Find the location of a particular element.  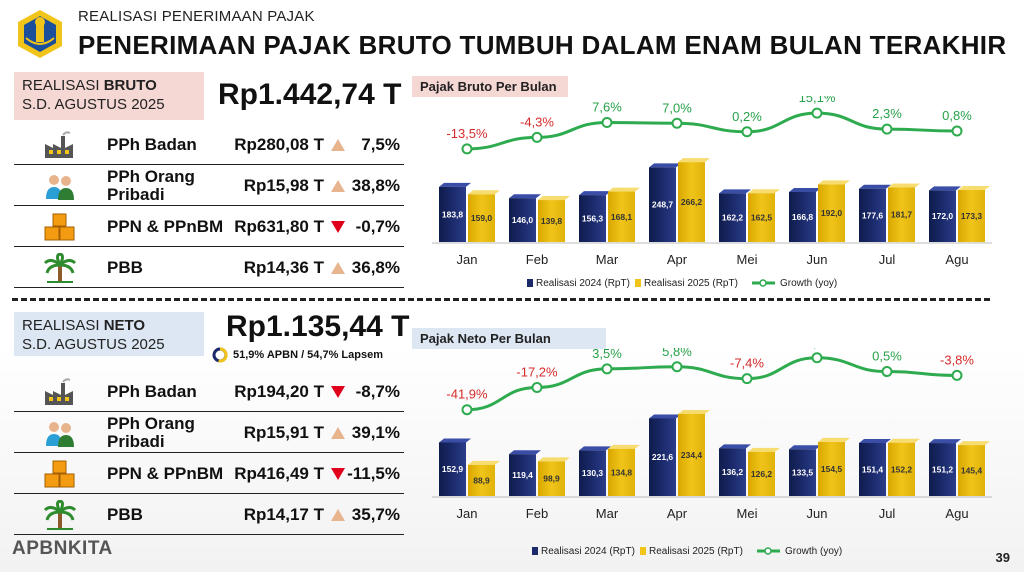

boxes-icon is located at coordinates (59, 474).